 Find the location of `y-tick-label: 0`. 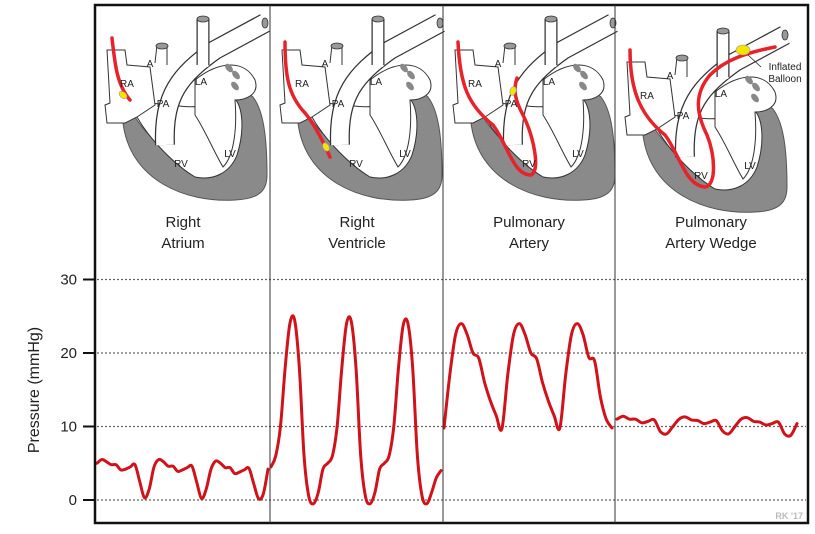

y-tick-label: 0 is located at coordinates (73, 500).